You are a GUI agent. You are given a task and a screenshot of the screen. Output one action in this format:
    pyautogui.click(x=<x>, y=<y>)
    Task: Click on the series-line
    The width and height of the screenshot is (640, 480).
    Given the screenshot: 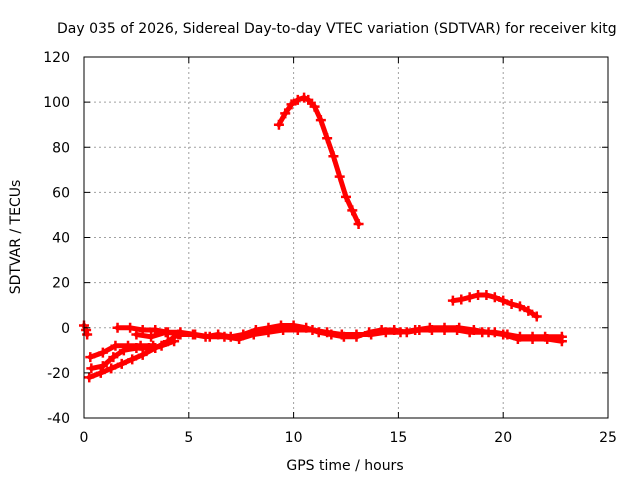 What is the action you would take?
    pyautogui.click(x=319, y=161)
    